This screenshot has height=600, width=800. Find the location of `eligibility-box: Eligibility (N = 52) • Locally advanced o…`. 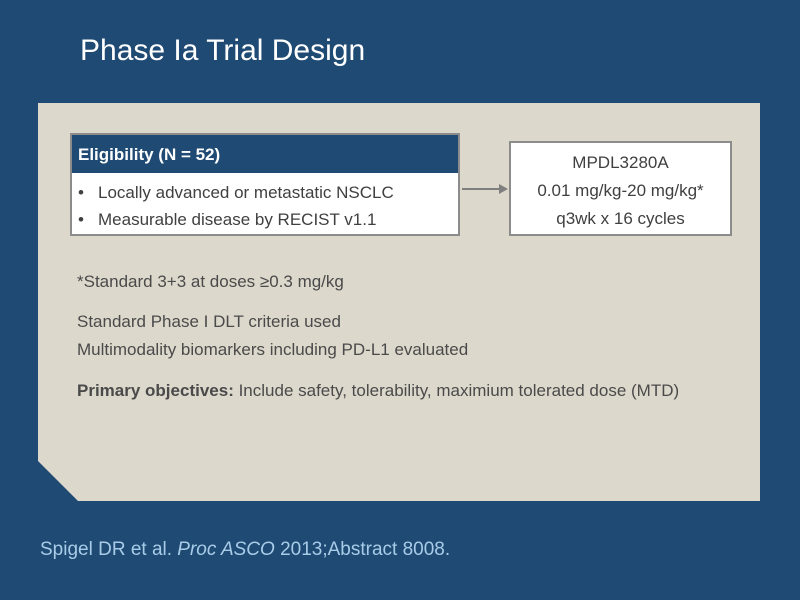

eligibility-box: Eligibility (N = 52) • Locally advanced o… is located at coordinates (265, 184).